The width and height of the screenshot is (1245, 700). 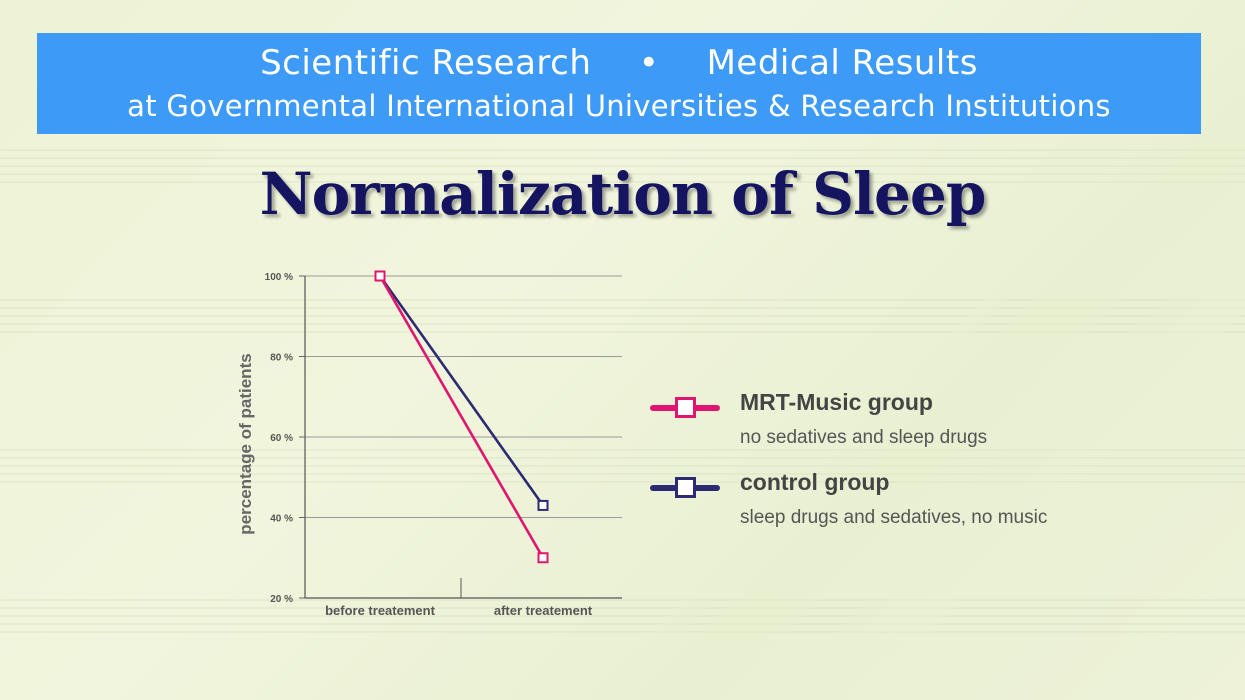 I want to click on y-tick-label: 80 %, so click(x=281, y=358).